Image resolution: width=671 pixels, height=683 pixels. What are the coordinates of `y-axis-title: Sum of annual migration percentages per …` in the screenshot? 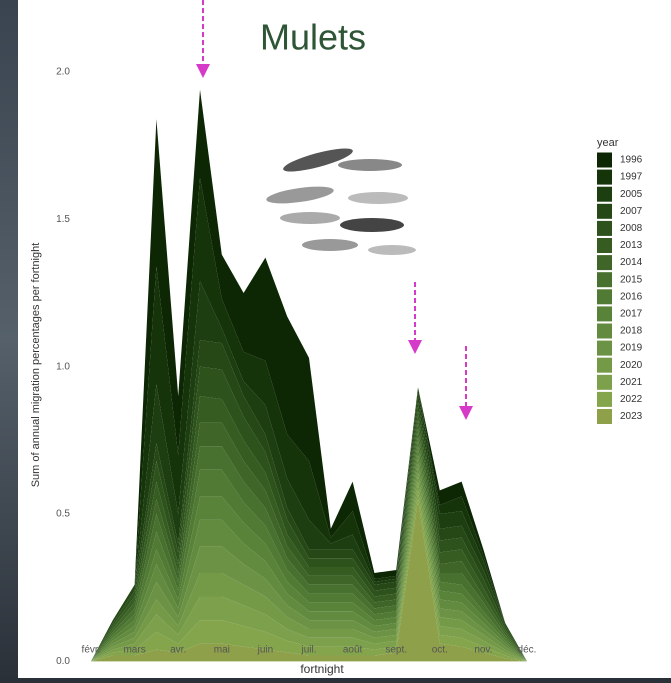 It's located at (36, 365).